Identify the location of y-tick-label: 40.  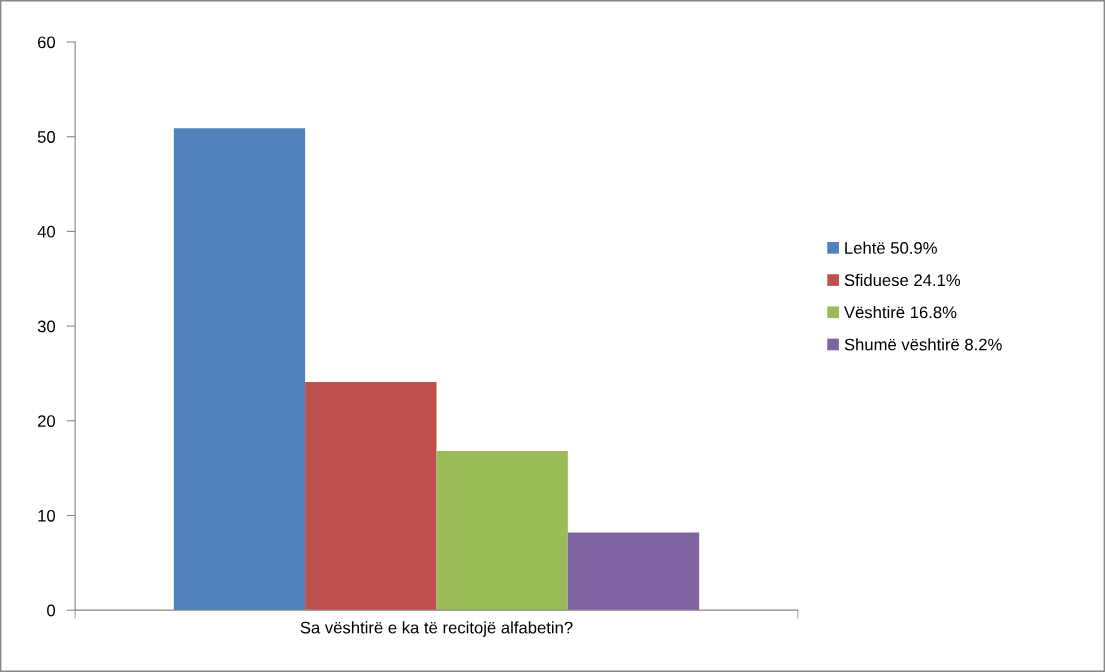
(46, 231).